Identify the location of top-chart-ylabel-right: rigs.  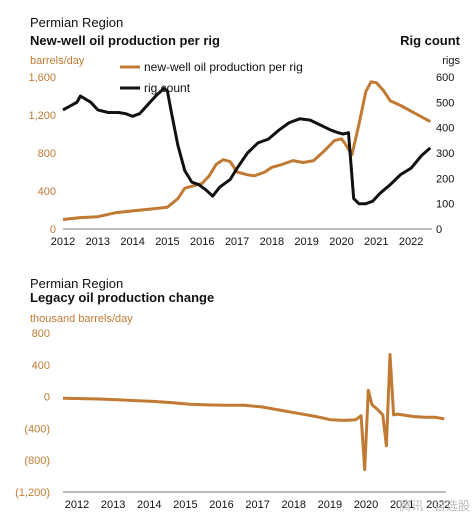
(451, 61).